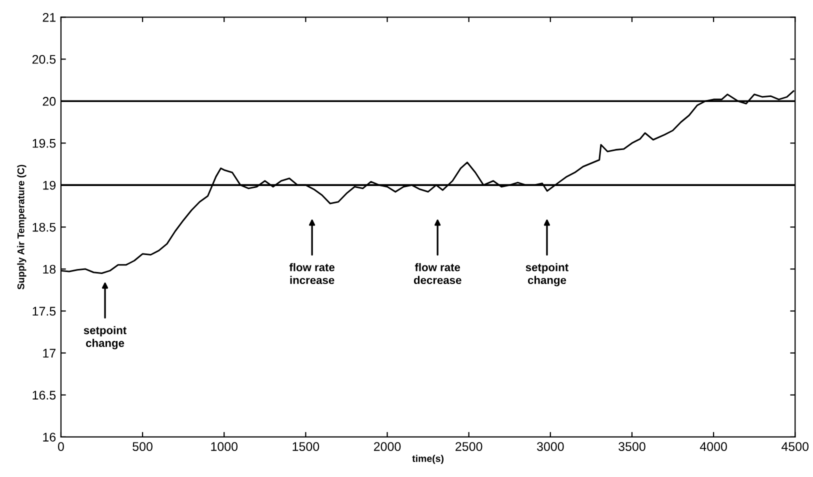  What do you see at coordinates (49, 185) in the screenshot?
I see `y-tick-label: 19` at bounding box center [49, 185].